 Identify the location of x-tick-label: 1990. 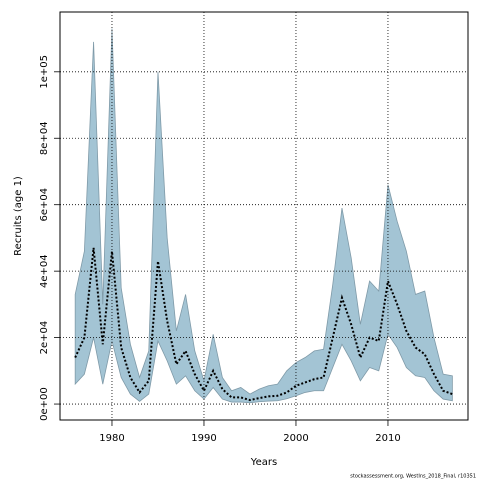
(203, 438).